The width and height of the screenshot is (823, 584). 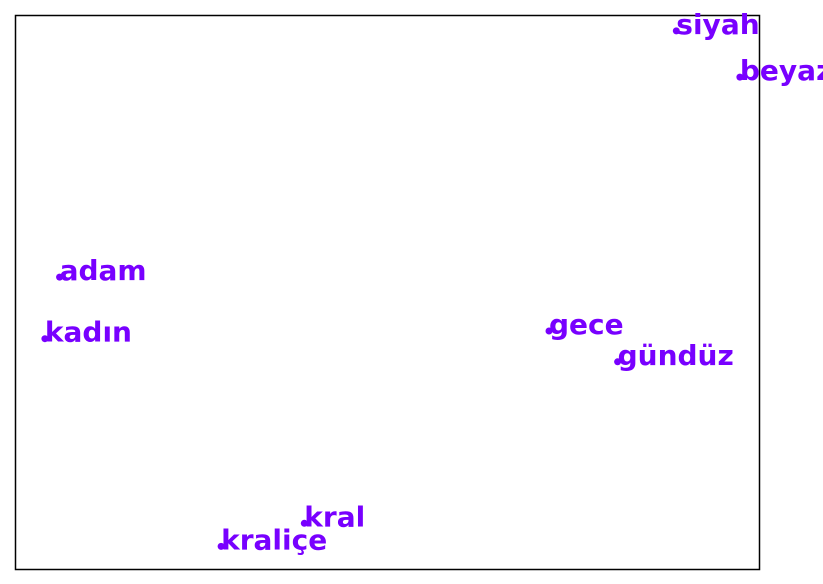 What do you see at coordinates (103, 270) in the screenshot?
I see `point-label: adam` at bounding box center [103, 270].